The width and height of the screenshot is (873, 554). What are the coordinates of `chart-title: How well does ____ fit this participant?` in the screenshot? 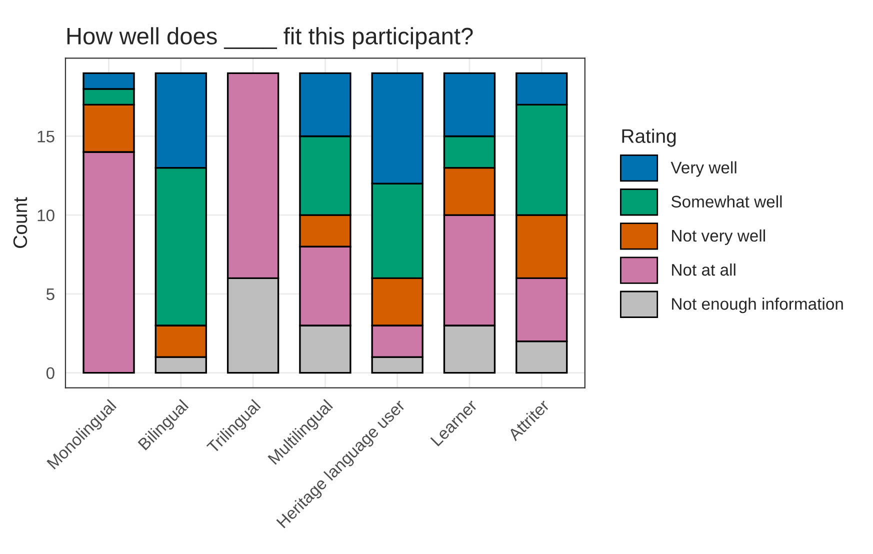 It's located at (270, 38).